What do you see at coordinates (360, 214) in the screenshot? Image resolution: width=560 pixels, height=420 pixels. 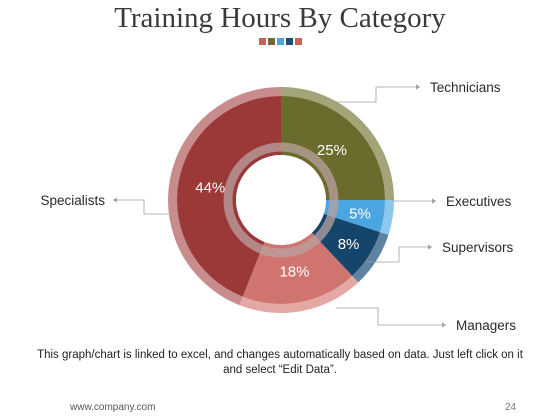 I see `slice-value-label: 5%` at bounding box center [360, 214].